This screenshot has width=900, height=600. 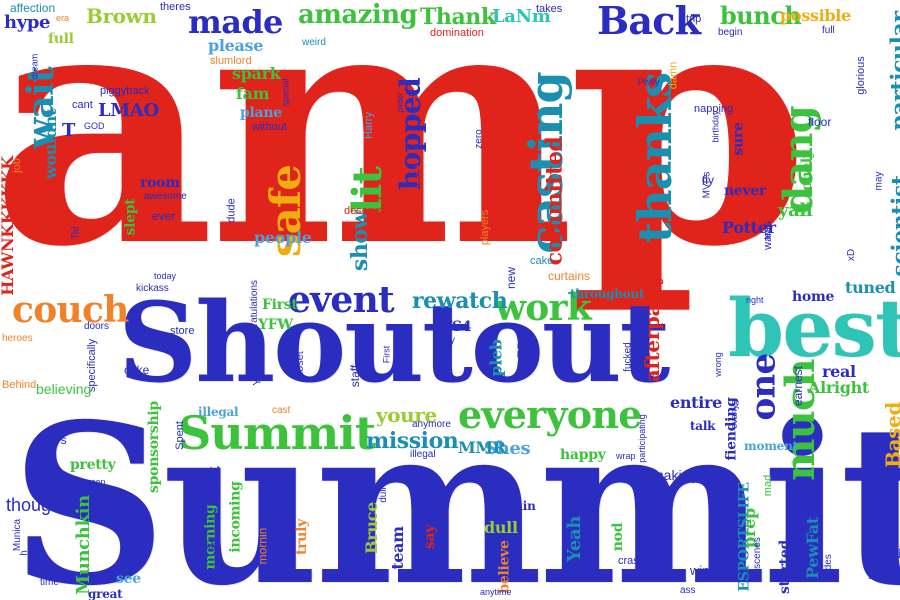 I want to click on word-mornin: happy, so click(x=583, y=455).